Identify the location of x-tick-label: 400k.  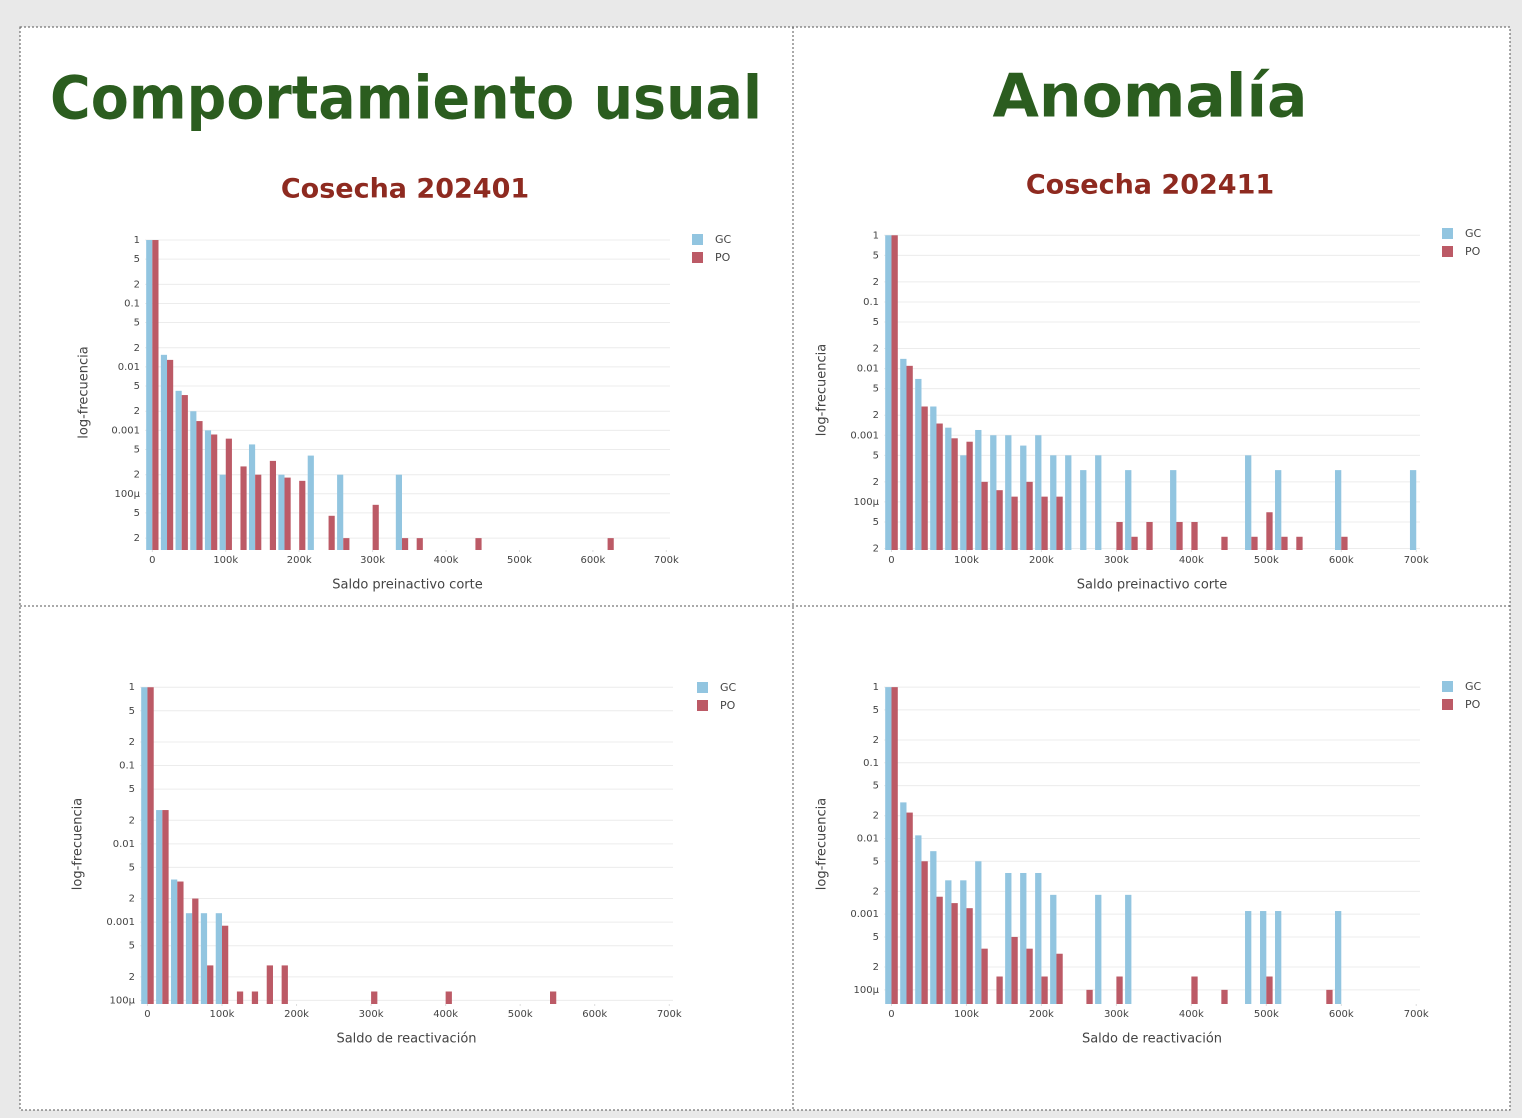
(445, 1014).